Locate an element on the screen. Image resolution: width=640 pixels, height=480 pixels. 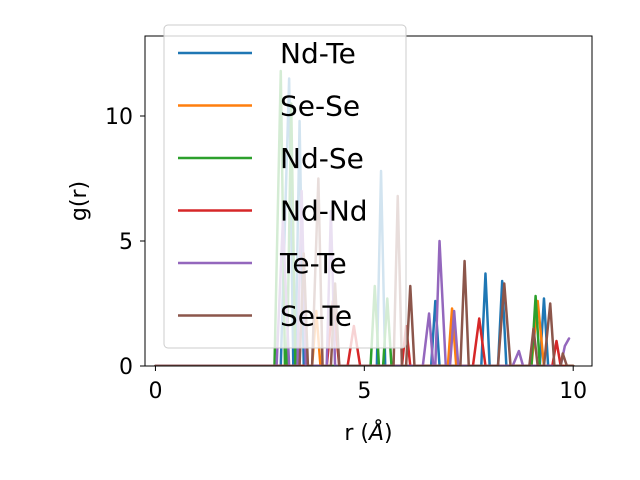
y-tick-label: 0 is located at coordinates (126, 367).